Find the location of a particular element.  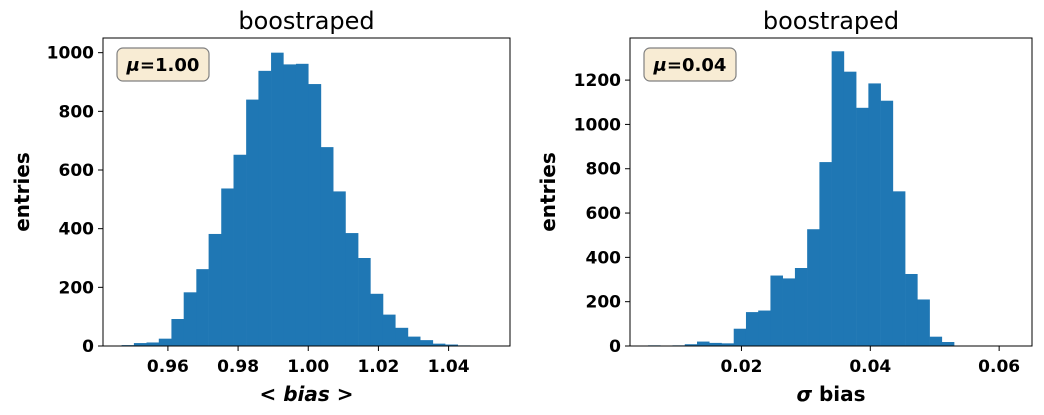

x-tick-label: 0.04 is located at coordinates (870, 367).